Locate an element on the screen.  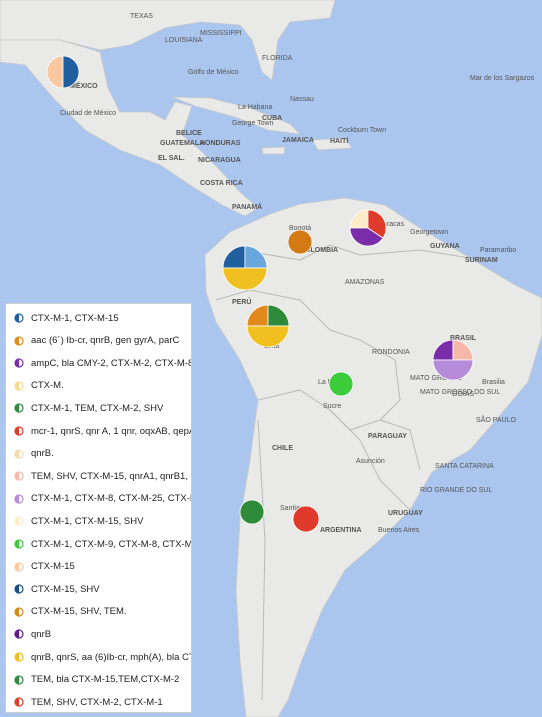
place-label: Buenos Aires is located at coordinates (399, 530).